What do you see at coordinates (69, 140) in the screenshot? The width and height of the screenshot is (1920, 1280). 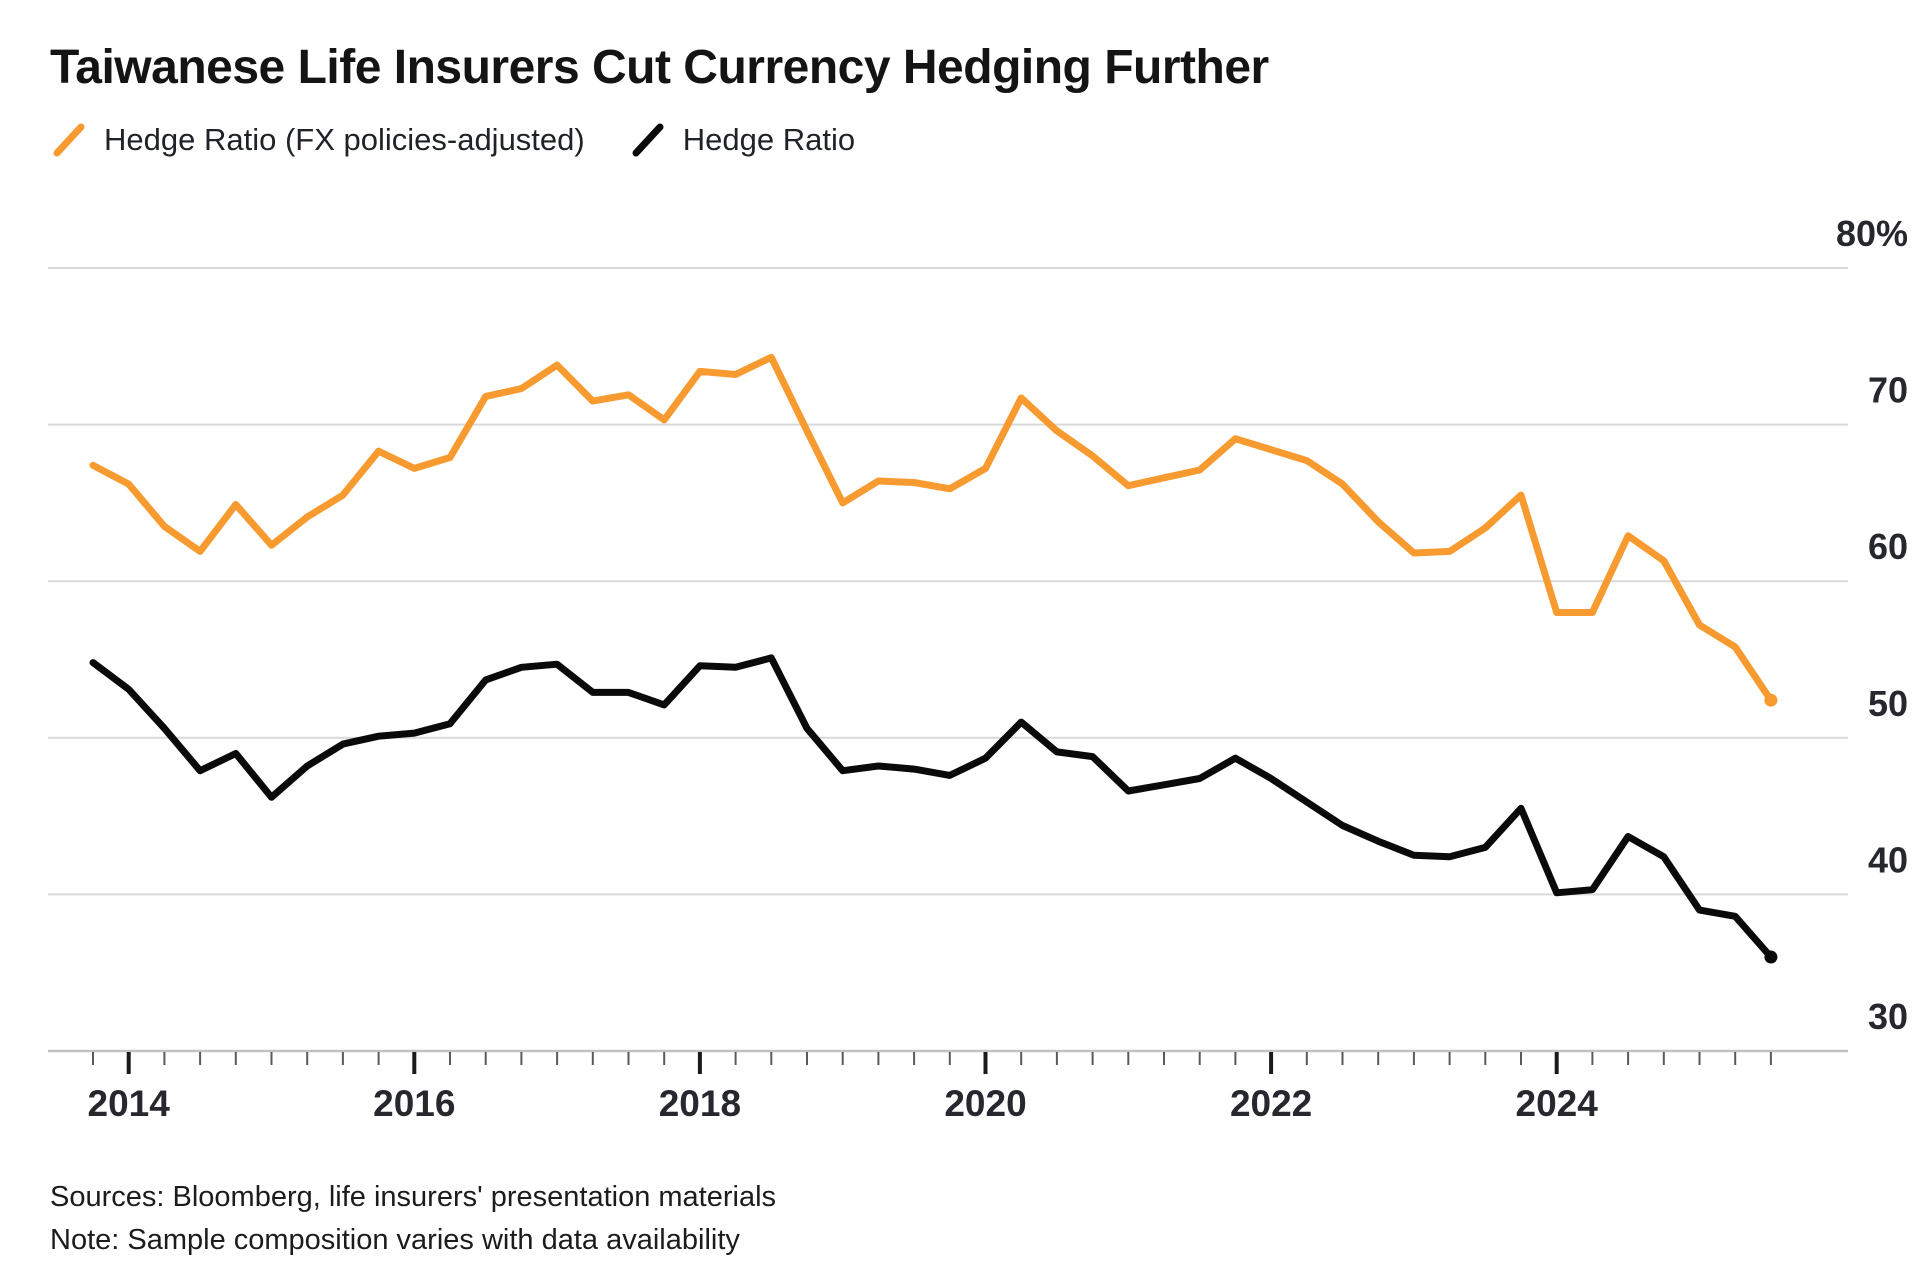 I see `orange-slash-icon` at bounding box center [69, 140].